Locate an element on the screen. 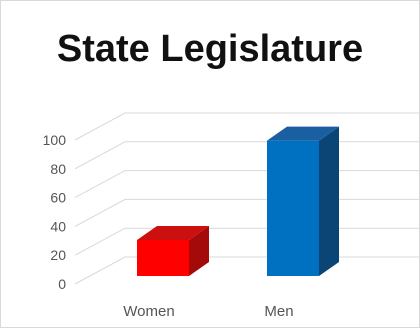 The image size is (420, 328). bar-women is located at coordinates (173, 251).